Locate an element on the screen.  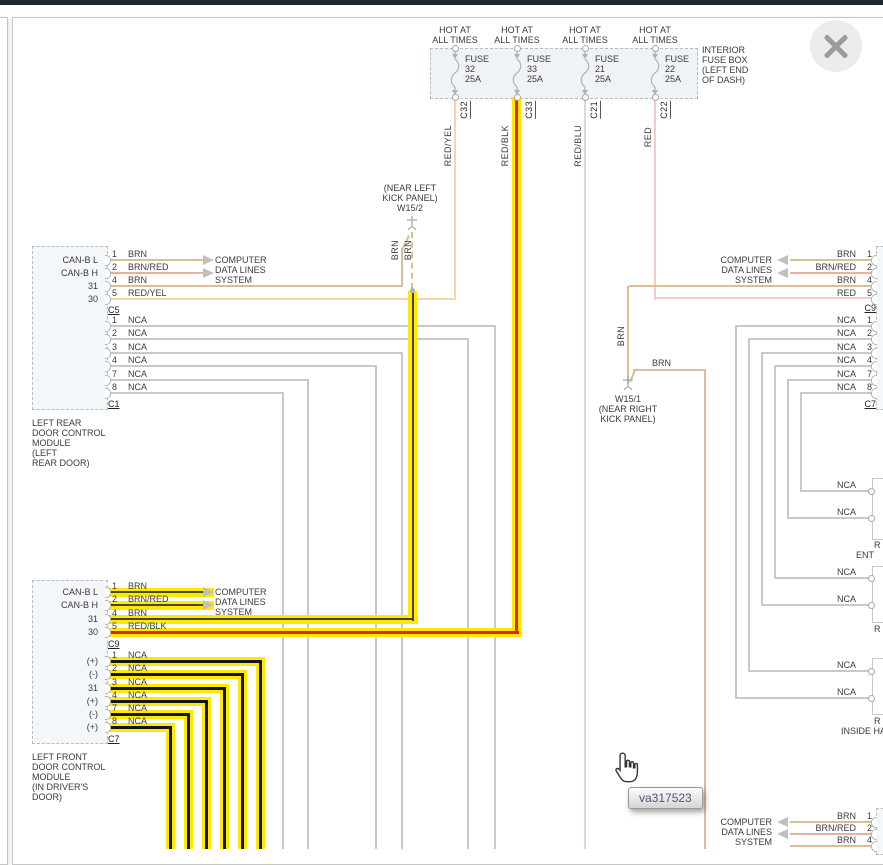
connector-label-c33: C33 is located at coordinates (530, 110).